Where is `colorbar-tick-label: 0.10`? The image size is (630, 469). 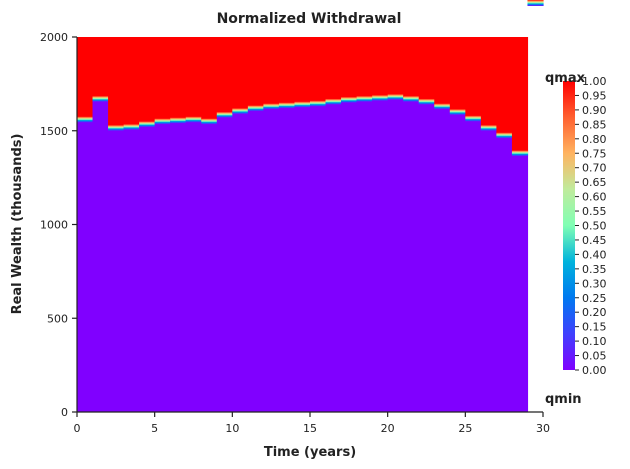
colorbar-tick-label: 0.10 is located at coordinates (594, 341).